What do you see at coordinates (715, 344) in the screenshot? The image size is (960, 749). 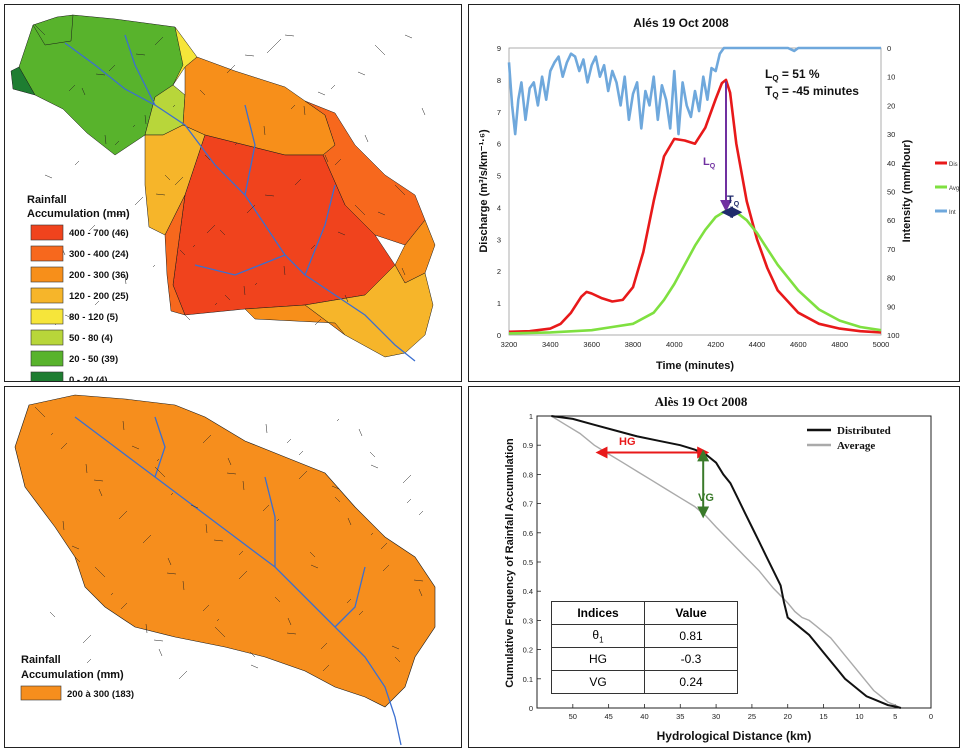 I see `x-tick-label: 4200` at bounding box center [715, 344].